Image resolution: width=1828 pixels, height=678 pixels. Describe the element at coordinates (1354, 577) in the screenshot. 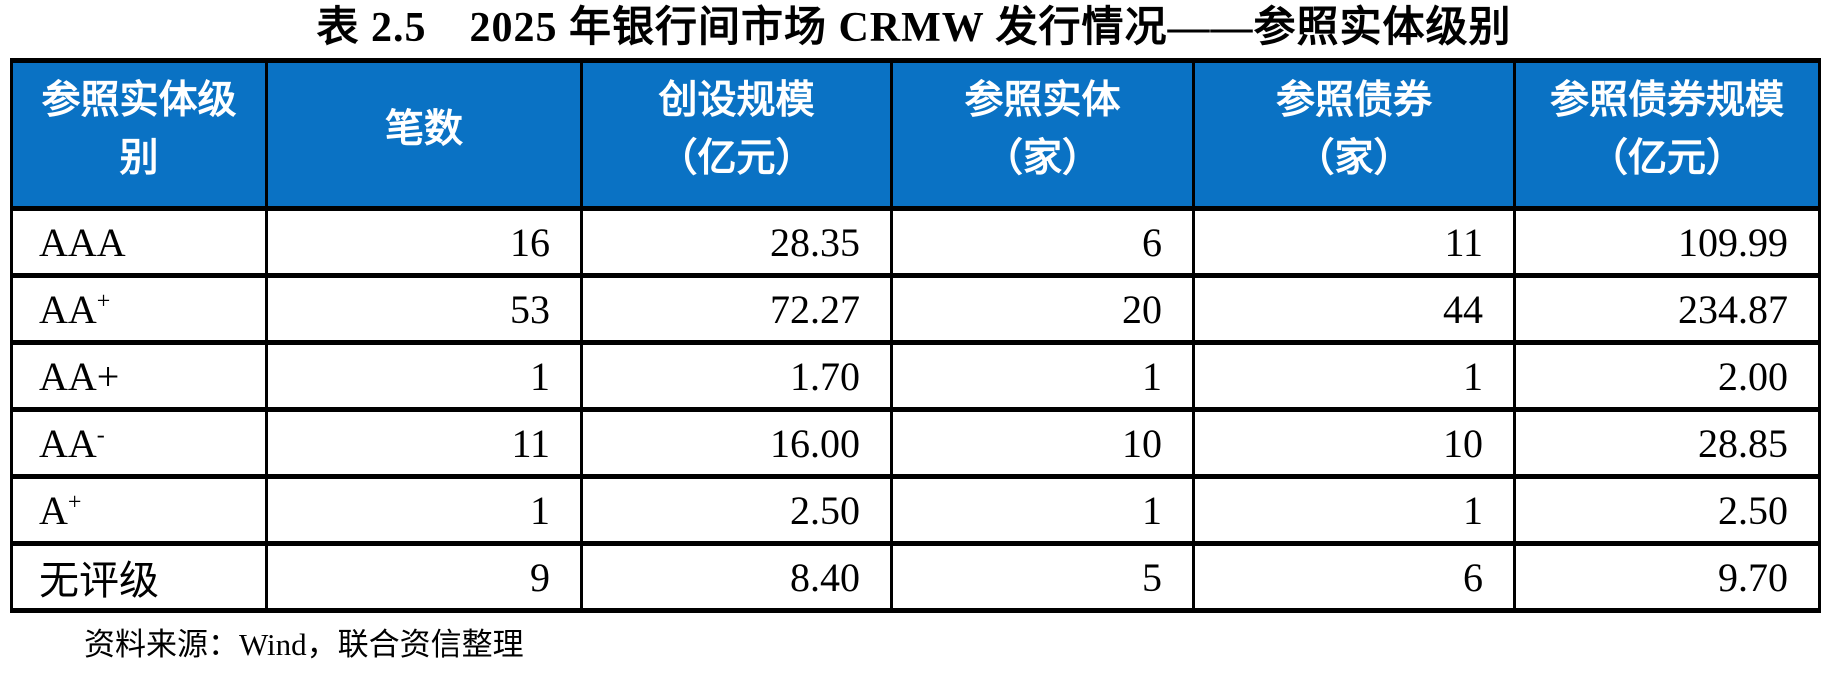

I see `bonds-cell: 6` at that location.